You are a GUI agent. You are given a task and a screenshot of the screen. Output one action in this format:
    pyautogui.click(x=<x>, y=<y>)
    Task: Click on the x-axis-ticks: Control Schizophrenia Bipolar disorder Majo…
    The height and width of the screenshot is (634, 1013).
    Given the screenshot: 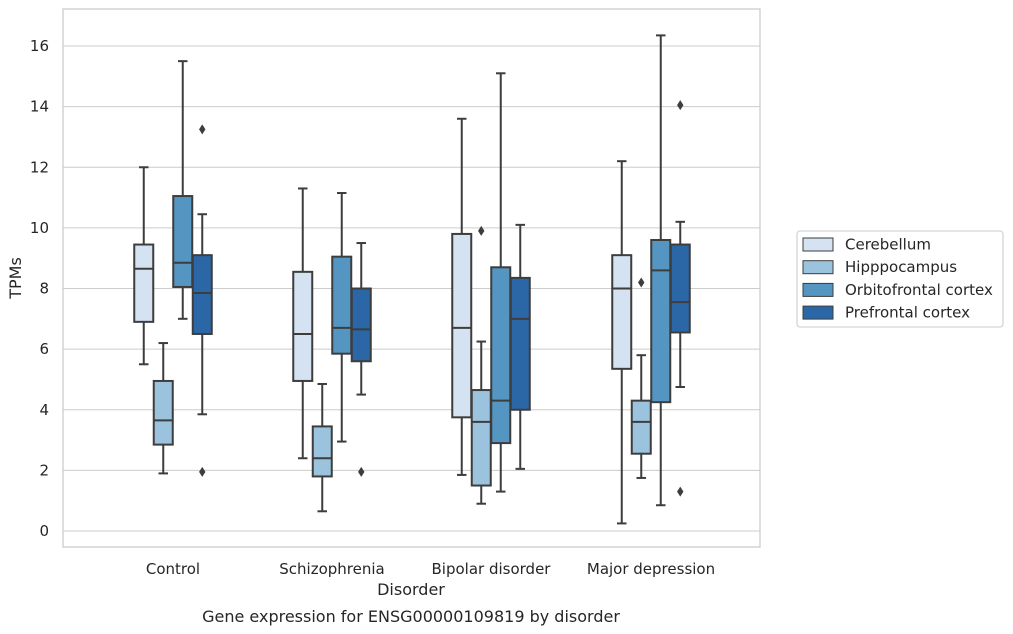 What is the action you would take?
    pyautogui.click(x=430, y=569)
    